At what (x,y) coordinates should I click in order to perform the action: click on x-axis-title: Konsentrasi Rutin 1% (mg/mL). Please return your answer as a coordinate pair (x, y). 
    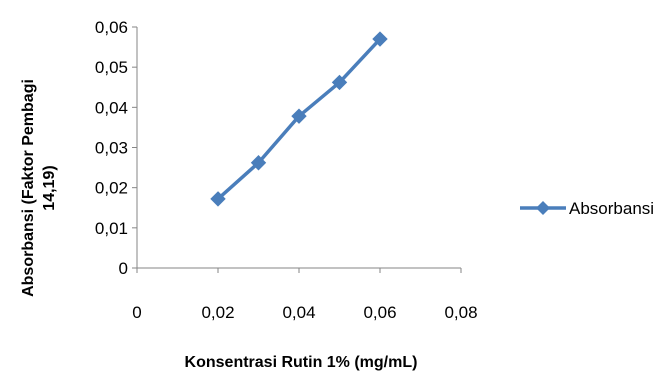
    Looking at the image, I should click on (301, 362).